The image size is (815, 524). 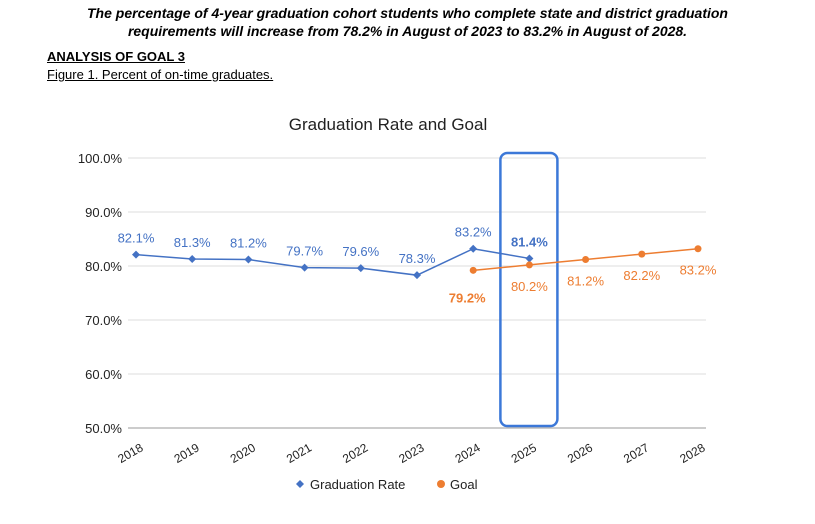 I want to click on y-tick-label: 90.0%, so click(x=103, y=212).